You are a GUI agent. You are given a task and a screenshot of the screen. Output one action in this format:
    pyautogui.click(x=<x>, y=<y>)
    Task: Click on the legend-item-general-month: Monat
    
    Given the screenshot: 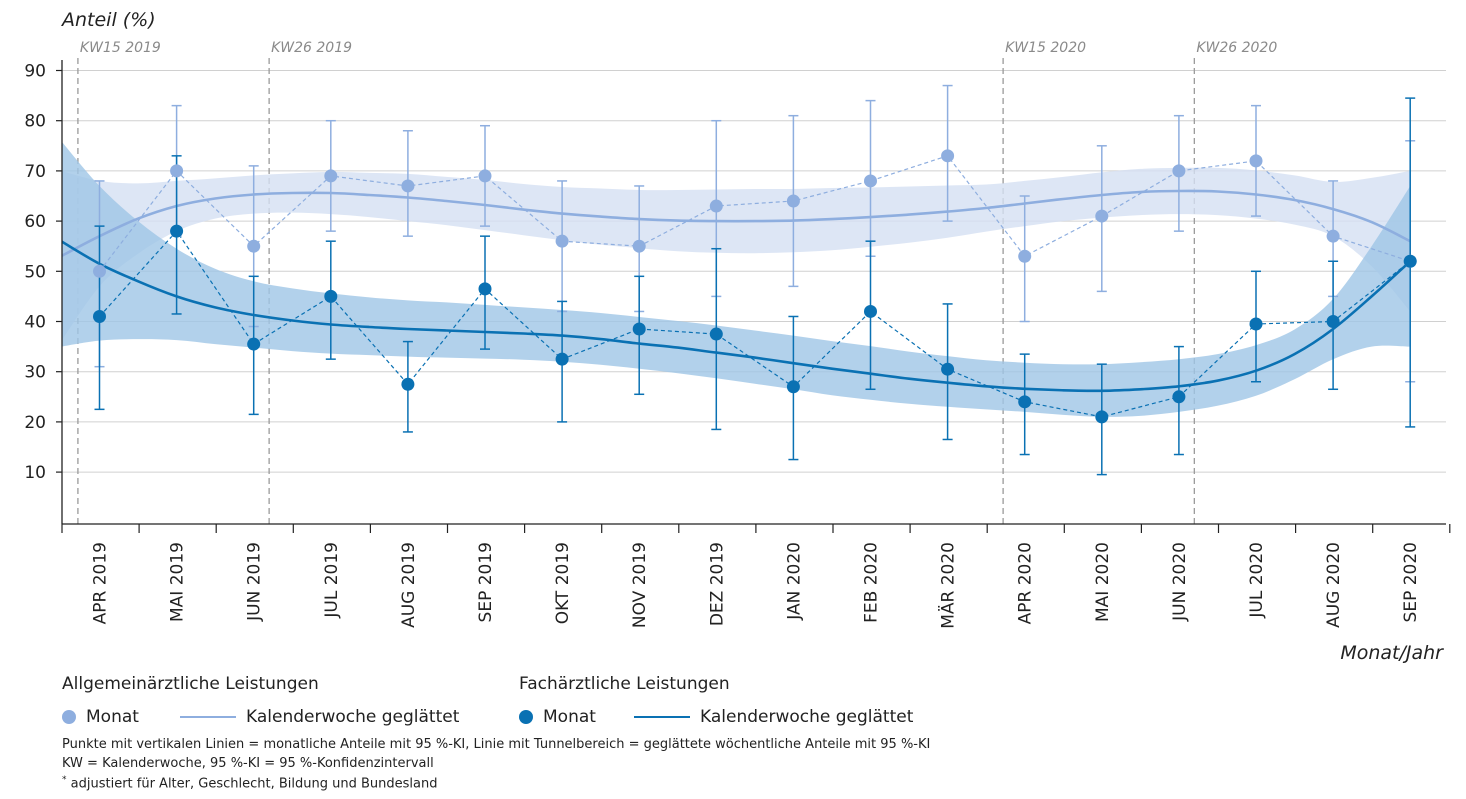 What is the action you would take?
    pyautogui.click(x=100, y=717)
    